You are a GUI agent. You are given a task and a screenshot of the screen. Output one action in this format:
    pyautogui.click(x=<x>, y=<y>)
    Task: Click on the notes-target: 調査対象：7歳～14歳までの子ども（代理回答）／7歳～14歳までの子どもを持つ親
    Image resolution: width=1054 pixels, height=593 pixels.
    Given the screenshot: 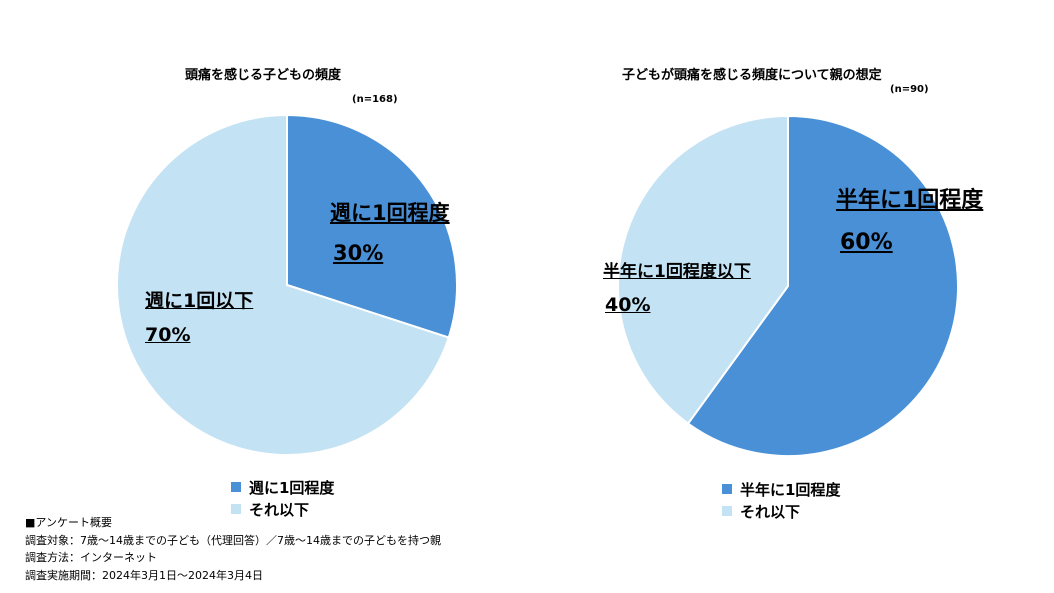 What is the action you would take?
    pyautogui.click(x=233, y=540)
    